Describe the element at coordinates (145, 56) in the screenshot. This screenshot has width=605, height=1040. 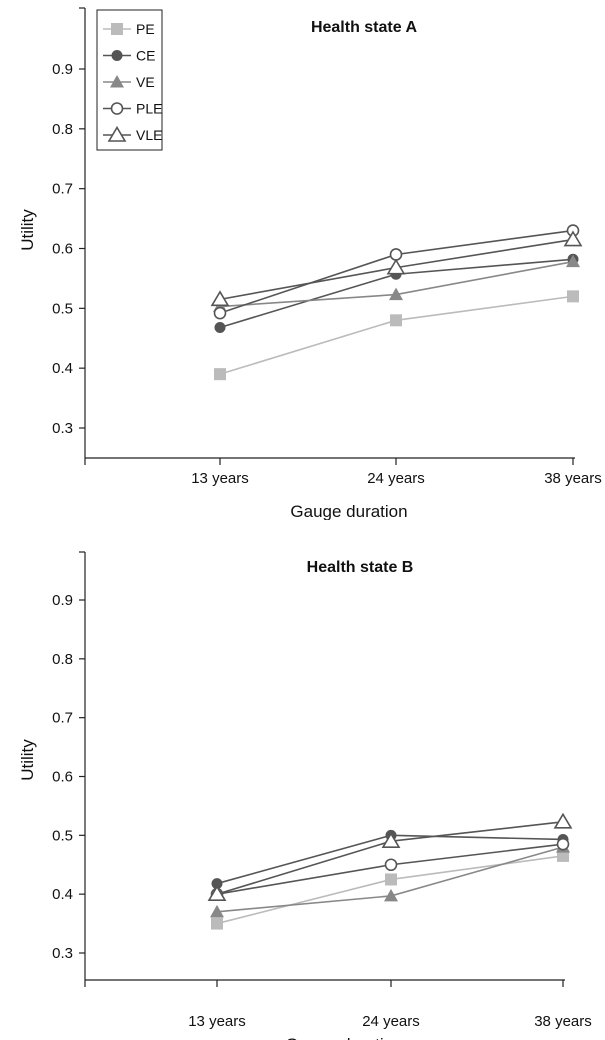
I see `legend-label: CE` at that location.